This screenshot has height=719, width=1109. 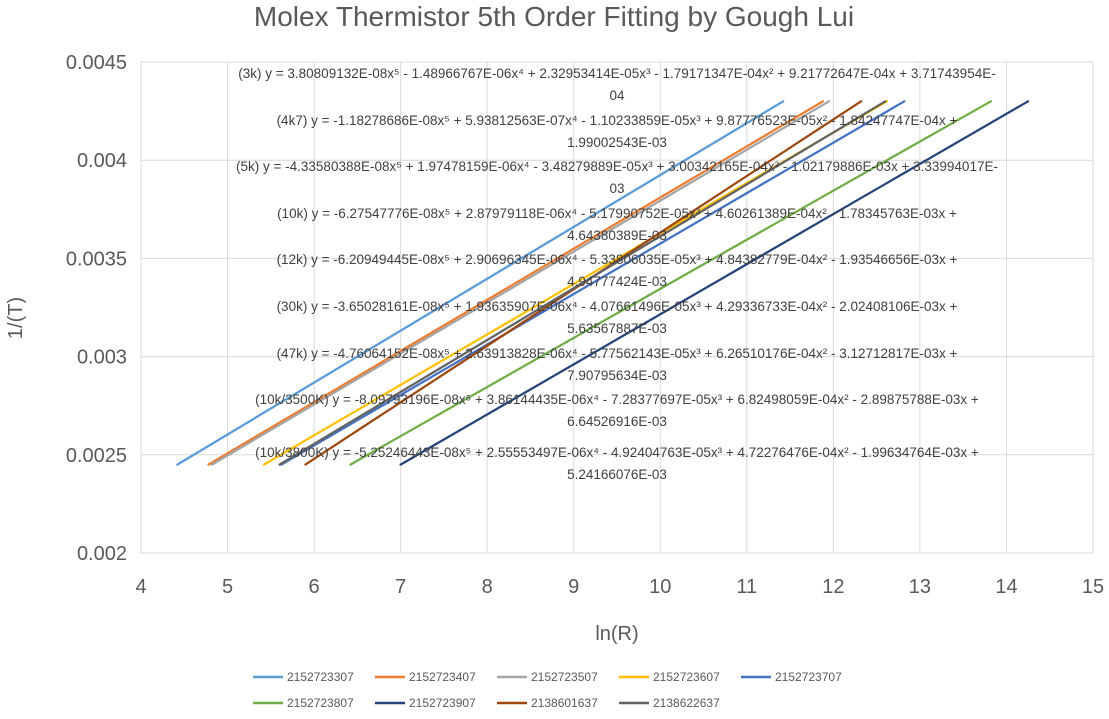 What do you see at coordinates (102, 161) in the screenshot?
I see `y-tick-label: 0.004` at bounding box center [102, 161].